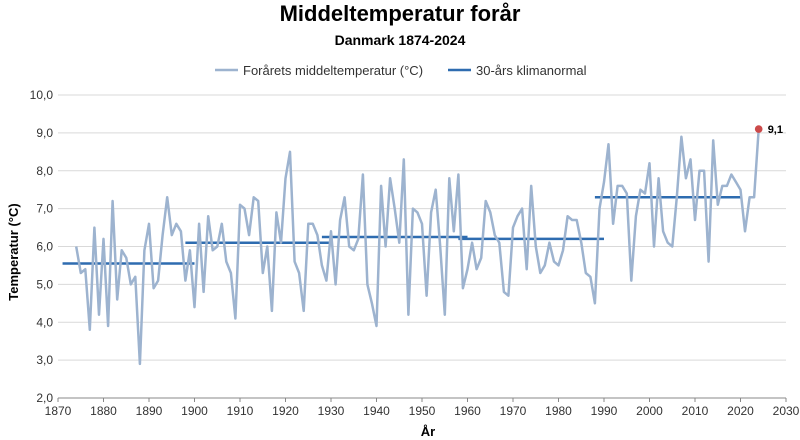 This screenshot has height=440, width=800. I want to click on x-tick-label: 2030, so click(786, 411).